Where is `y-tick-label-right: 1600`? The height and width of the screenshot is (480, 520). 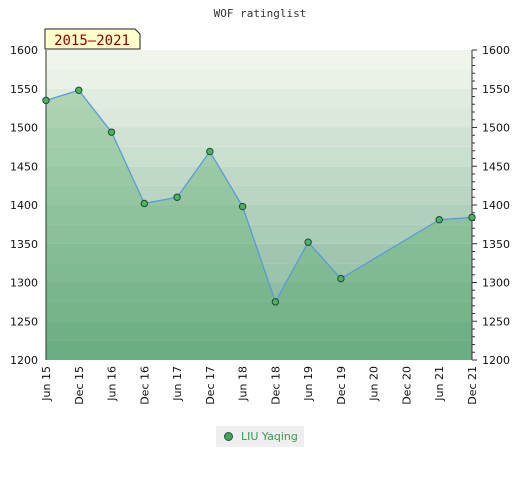 y-tick-label-right: 1600 is located at coordinates (496, 50).